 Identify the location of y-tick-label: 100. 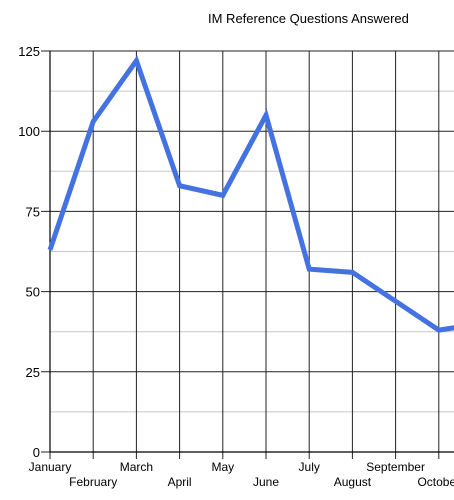
(29, 131).